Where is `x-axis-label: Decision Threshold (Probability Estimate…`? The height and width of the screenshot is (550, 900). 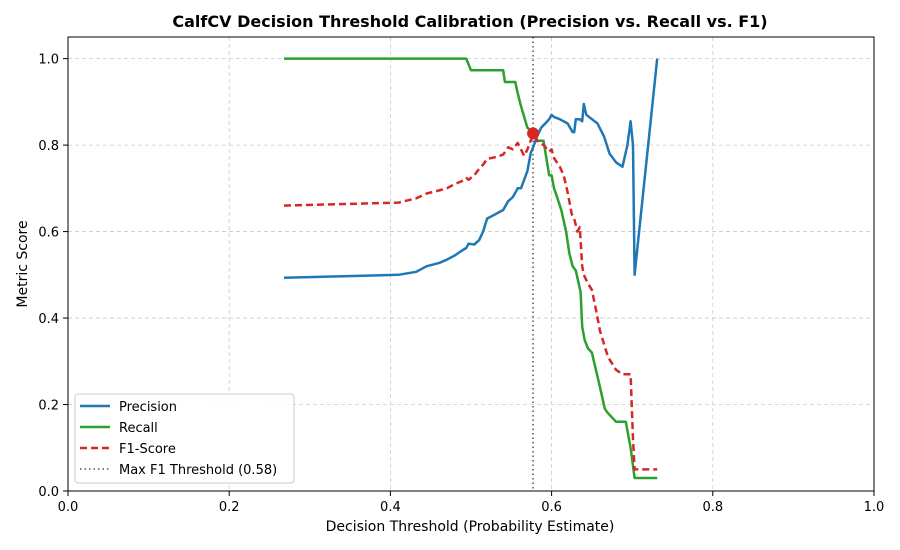 x-axis-label: Decision Threshold (Probability Estimate… is located at coordinates (470, 527).